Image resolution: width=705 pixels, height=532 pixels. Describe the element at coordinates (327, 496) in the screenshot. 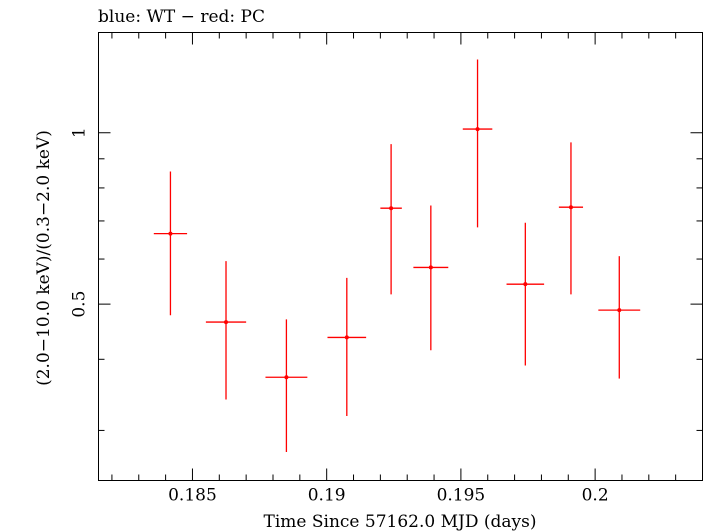

I see `x-tick-label: 0.19` at that location.